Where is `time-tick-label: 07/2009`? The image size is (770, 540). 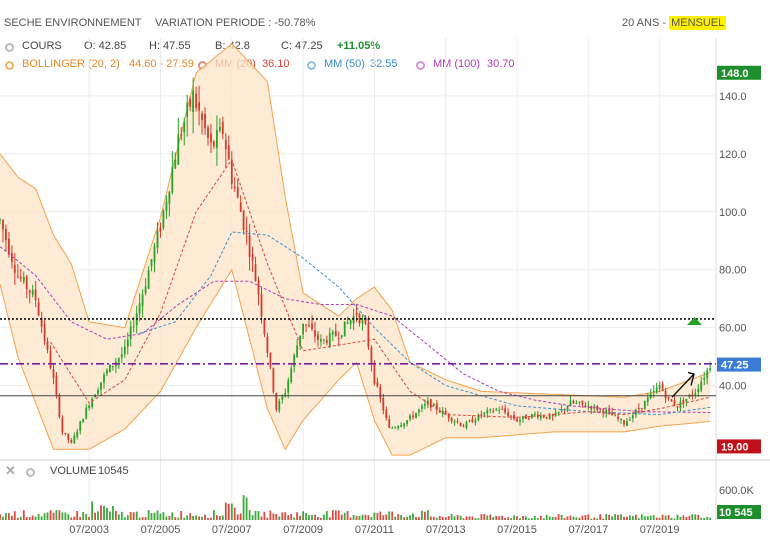
time-tick-label: 07/2009 is located at coordinates (303, 530).